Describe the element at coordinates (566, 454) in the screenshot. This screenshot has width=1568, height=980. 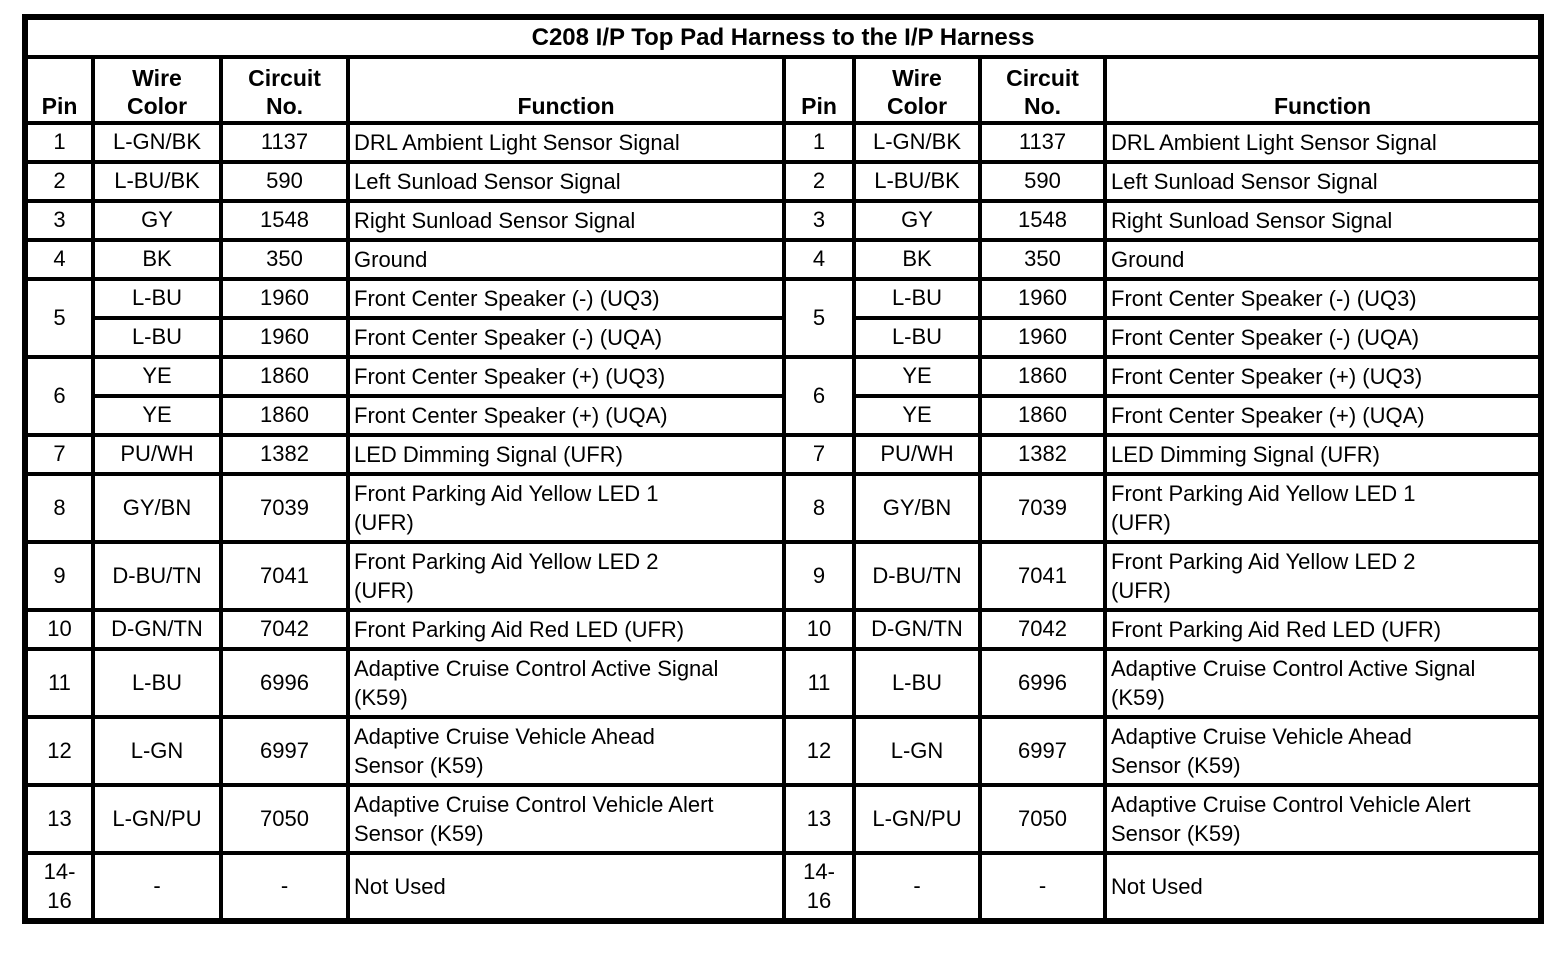
I see `function-cell: LED Dimming Signal (UFR)` at that location.